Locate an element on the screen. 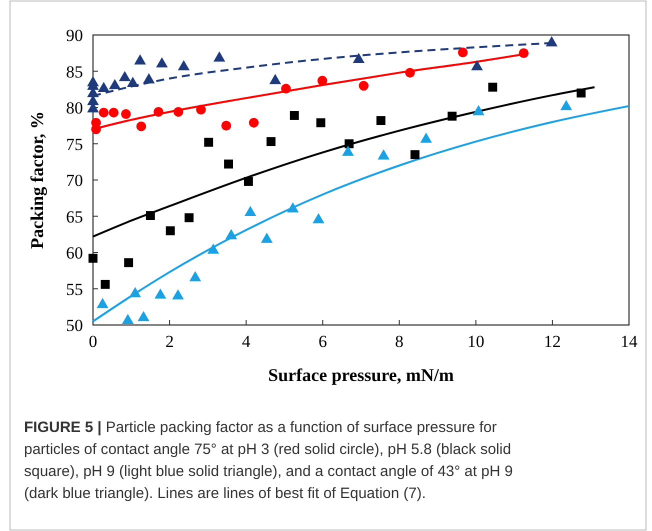 Image resolution: width=652 pixels, height=531 pixels. x-tick-label: 8 is located at coordinates (399, 341).